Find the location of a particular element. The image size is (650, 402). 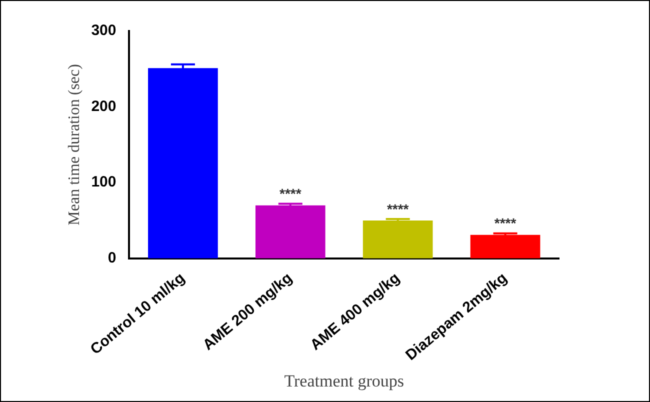

x-axis-title: Treatment groups is located at coordinates (344, 380).